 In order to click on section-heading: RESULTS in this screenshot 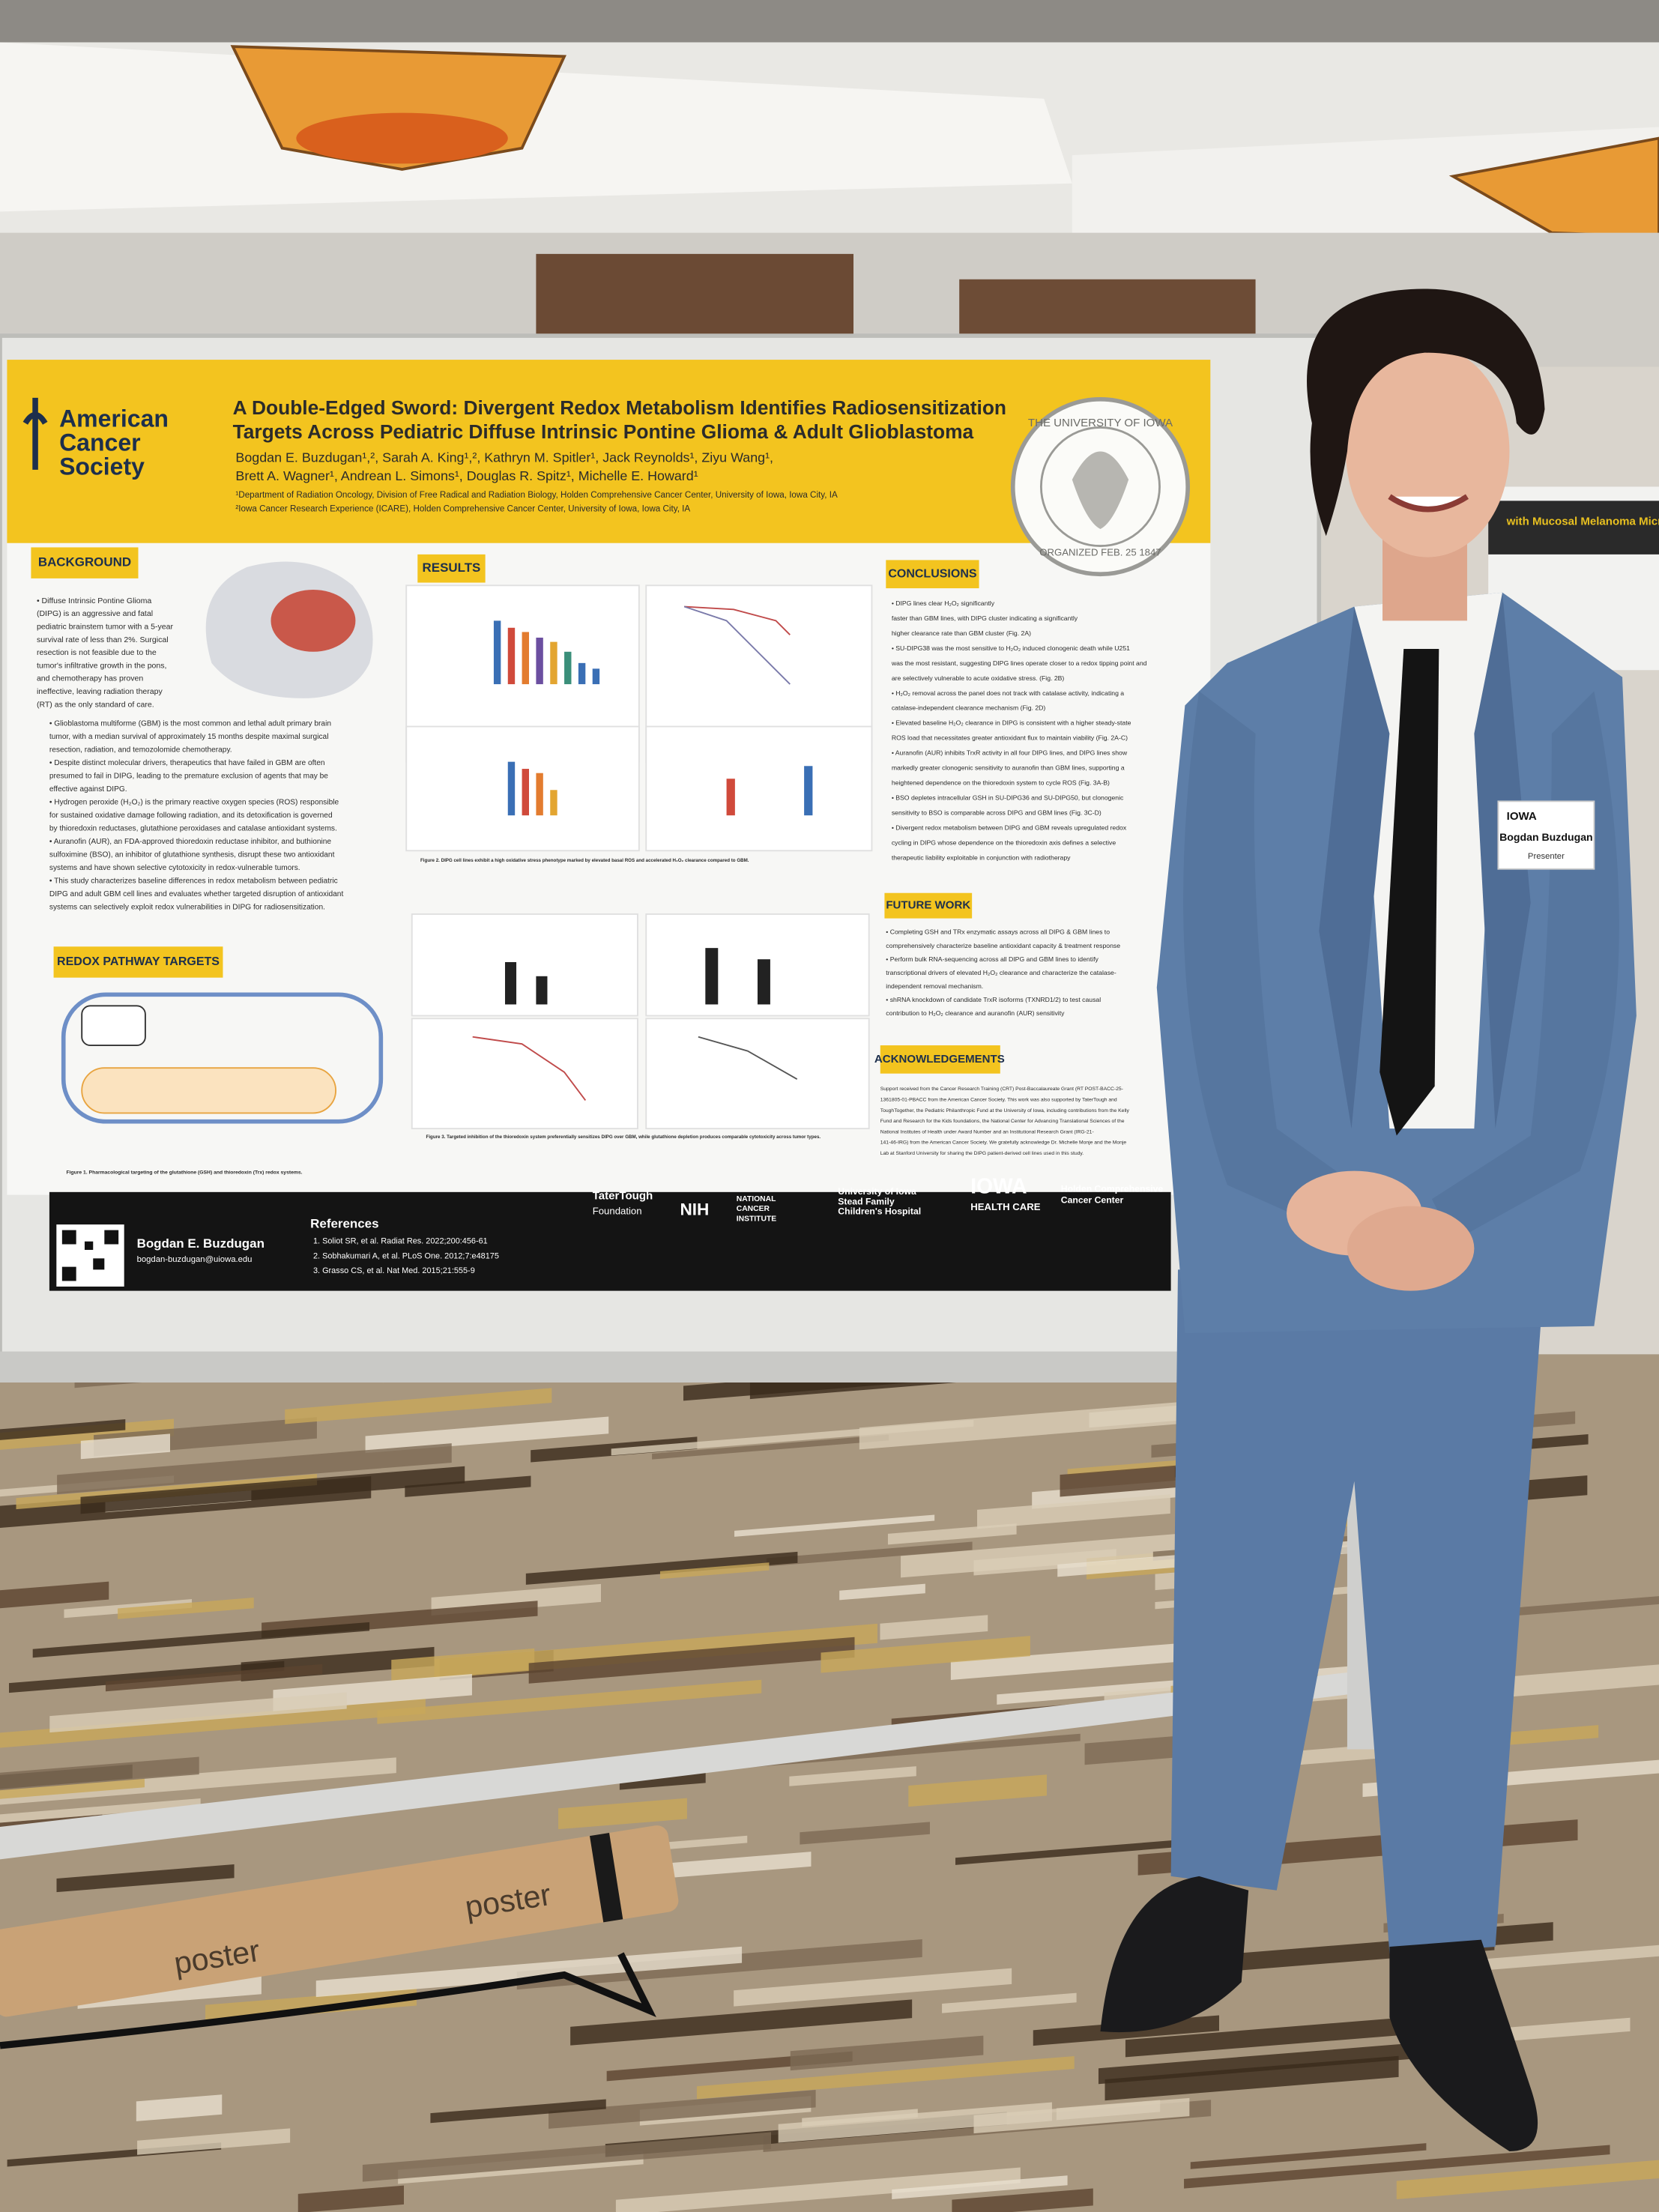, I will do `click(452, 567)`.